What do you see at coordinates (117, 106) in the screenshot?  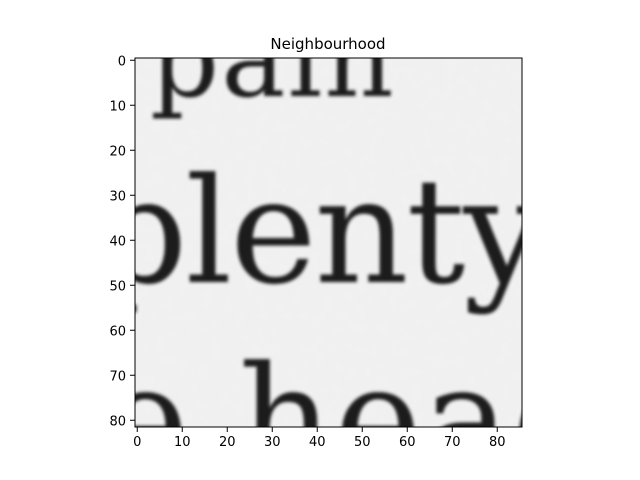 I see `y-tick-label: 10` at bounding box center [117, 106].